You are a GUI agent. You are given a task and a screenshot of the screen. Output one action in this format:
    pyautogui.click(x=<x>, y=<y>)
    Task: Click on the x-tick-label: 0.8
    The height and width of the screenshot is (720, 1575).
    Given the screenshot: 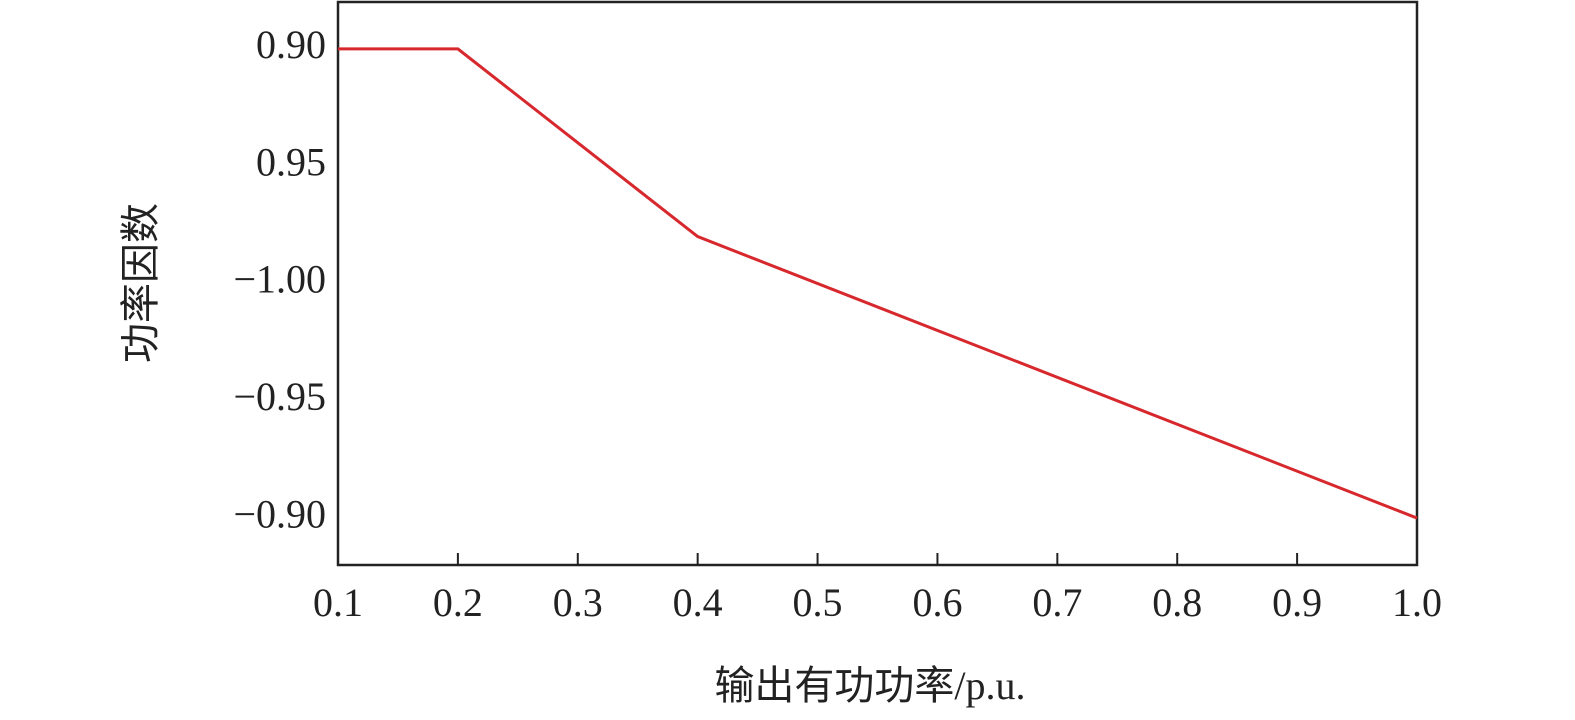 What is the action you would take?
    pyautogui.click(x=1177, y=602)
    